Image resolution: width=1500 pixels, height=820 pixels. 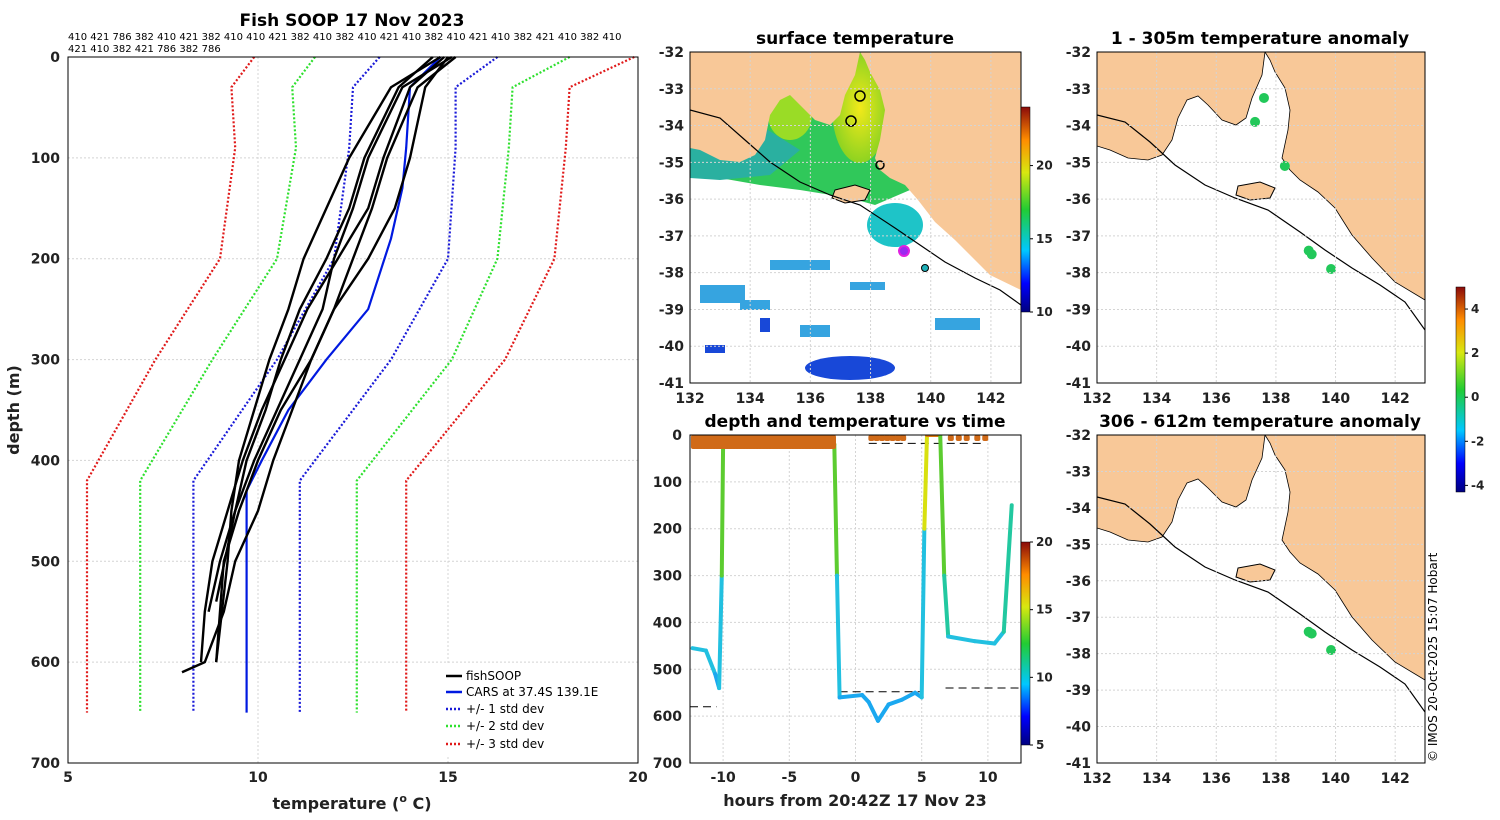 I want to click on profile-xtick-label: 20, so click(x=638, y=778).